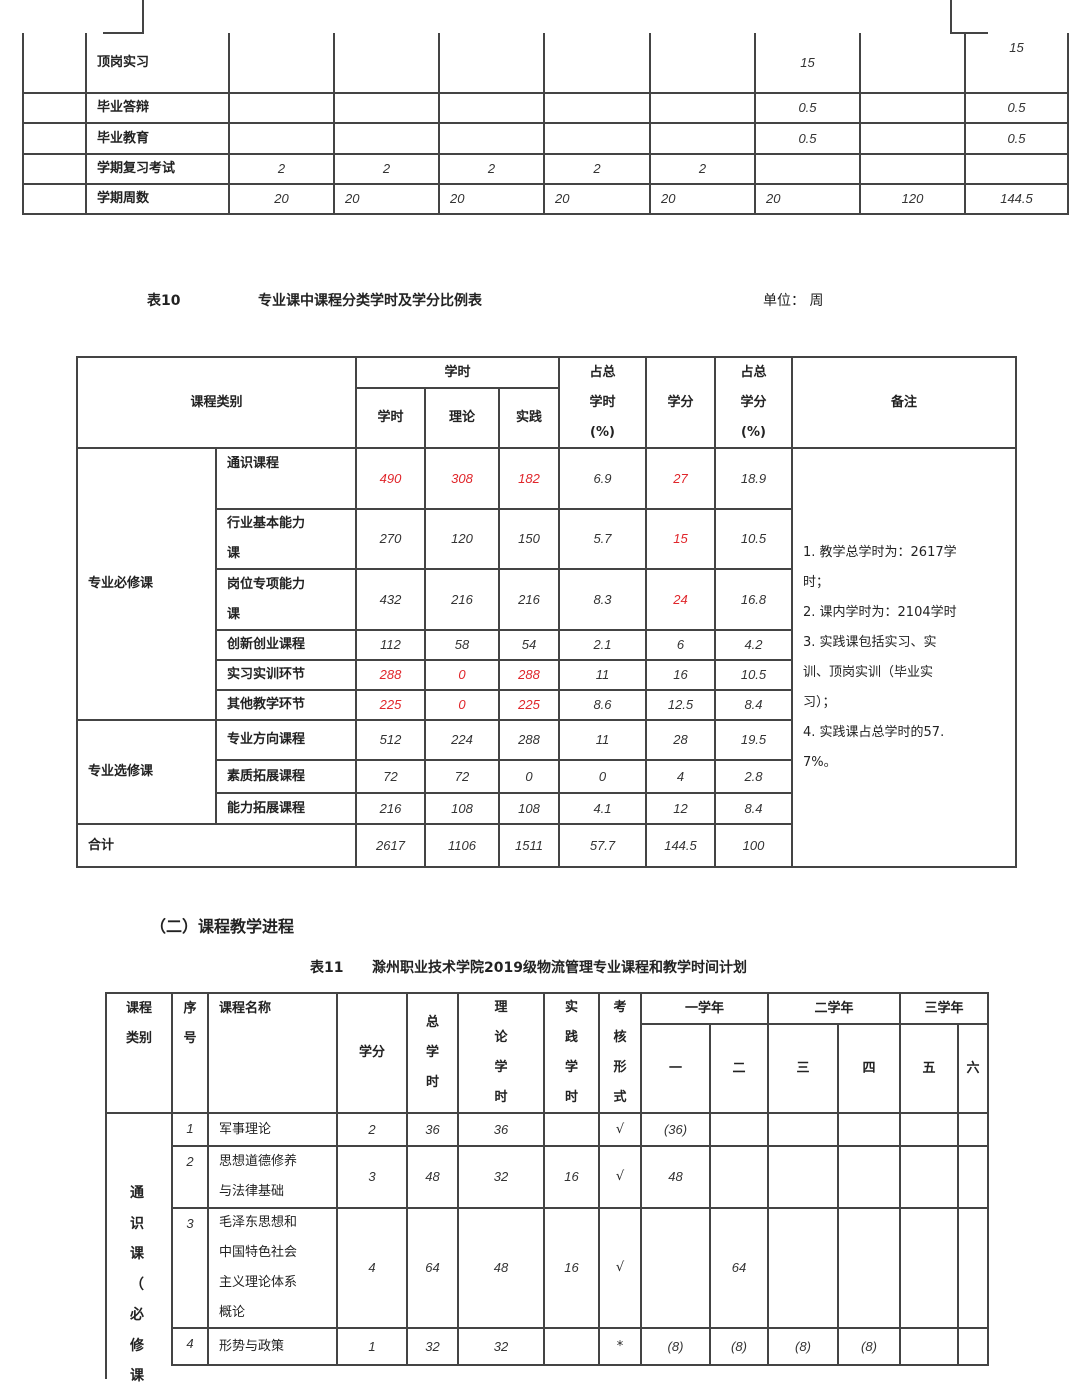 The width and height of the screenshot is (1080, 1392). What do you see at coordinates (433, 1269) in the screenshot?
I see `row-total: 64` at bounding box center [433, 1269].